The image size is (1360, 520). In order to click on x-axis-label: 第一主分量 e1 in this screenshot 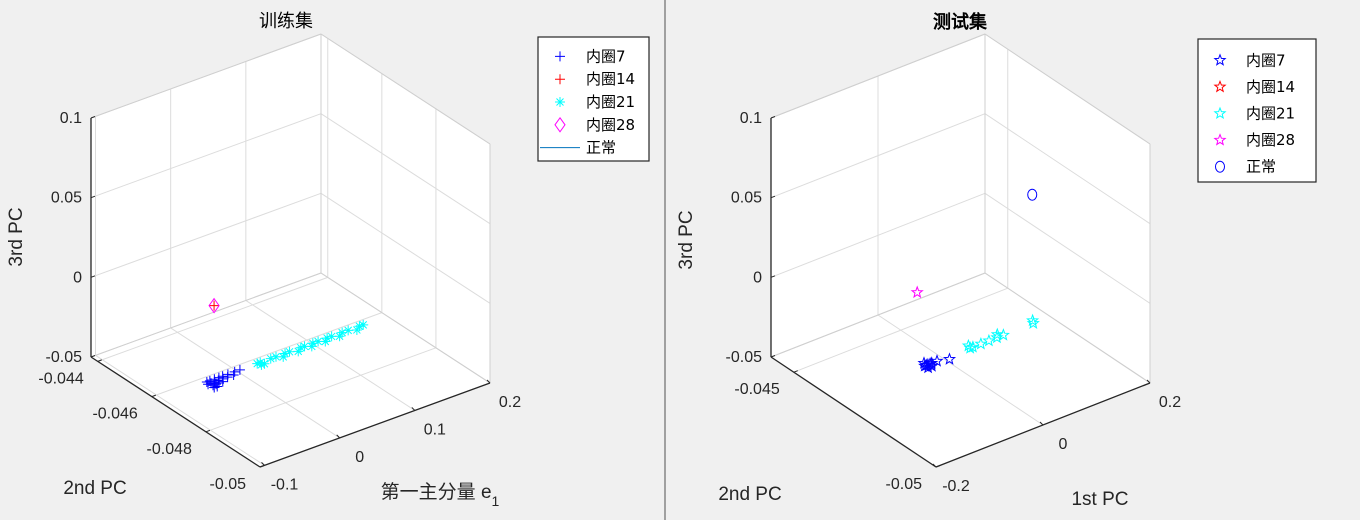, I will do `click(440, 495)`.